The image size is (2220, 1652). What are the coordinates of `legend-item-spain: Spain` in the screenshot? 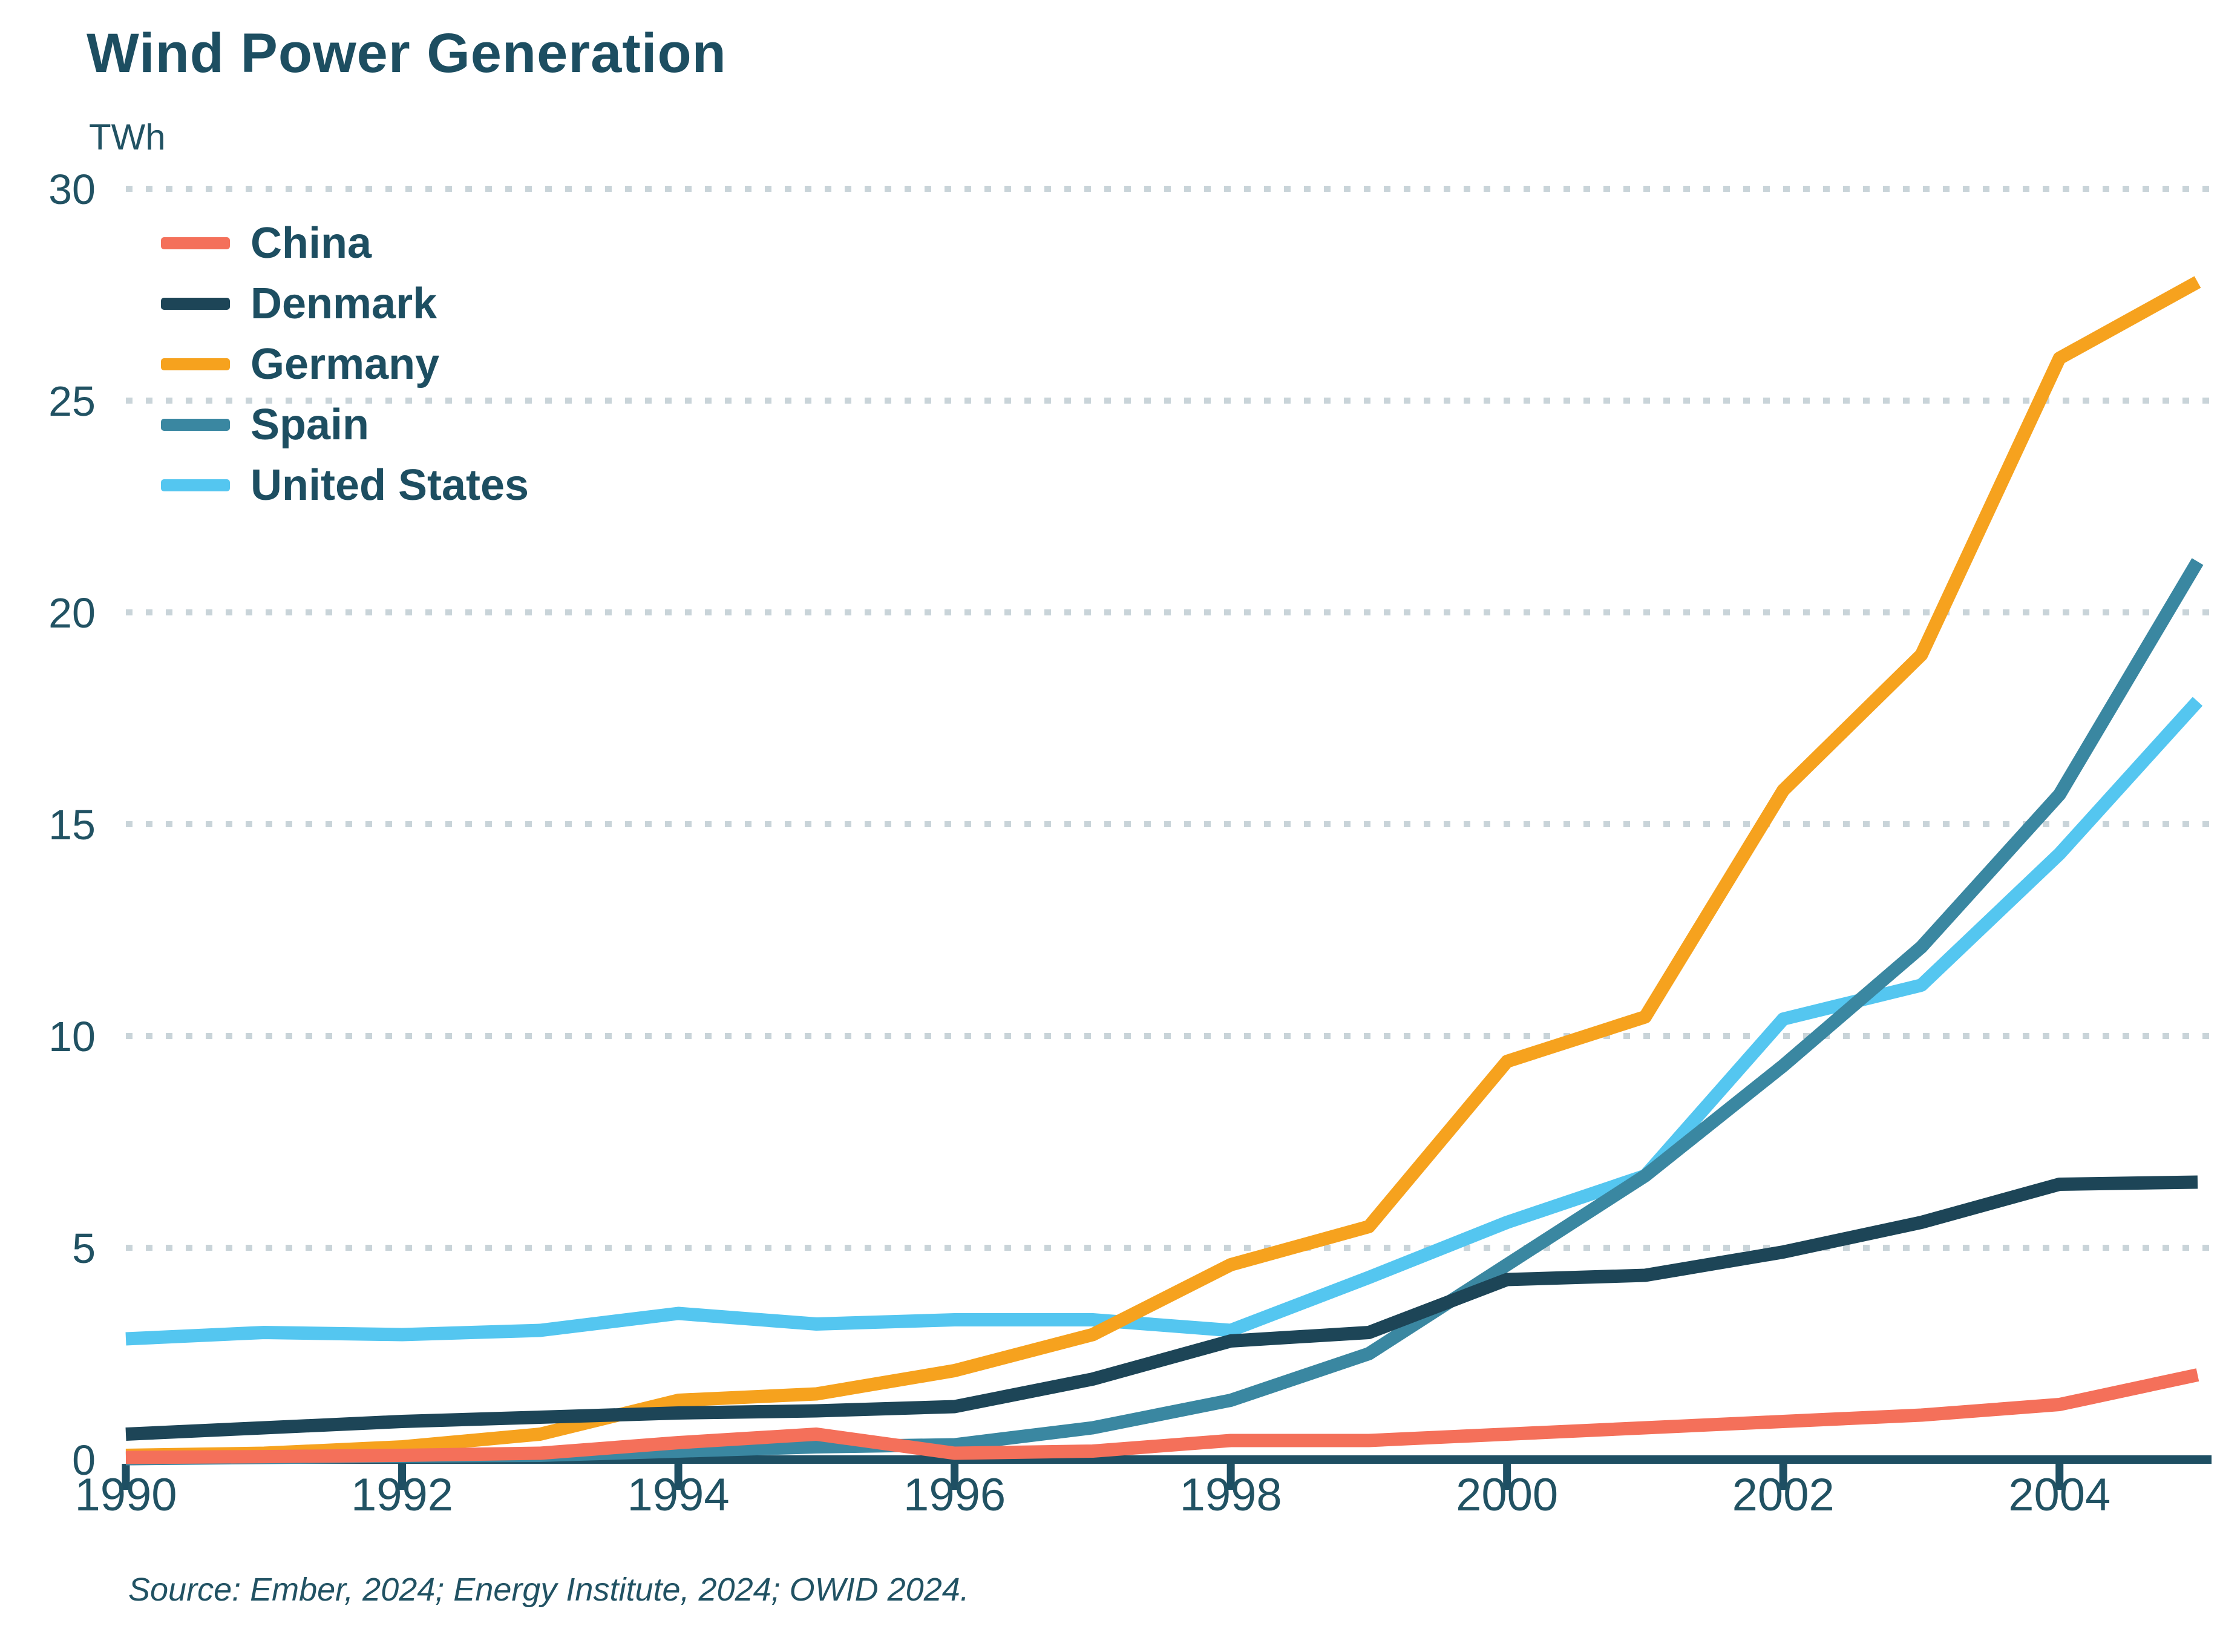 It's located at (345, 425).